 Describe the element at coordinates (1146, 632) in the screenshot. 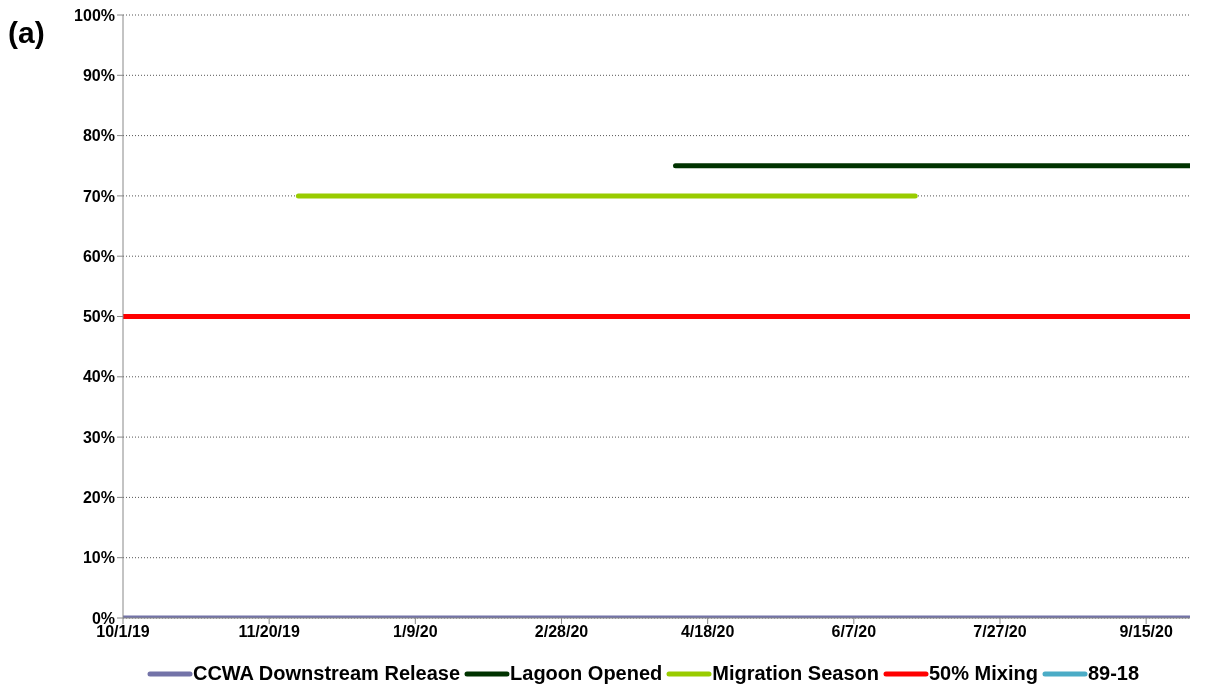

I see `x-tick-label: 9/15/20` at that location.